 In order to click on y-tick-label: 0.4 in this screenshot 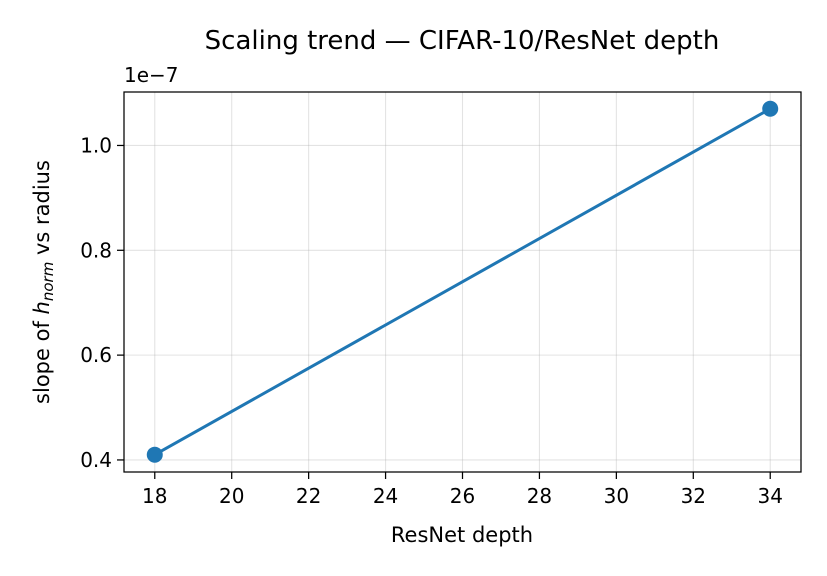, I will do `click(96, 460)`.